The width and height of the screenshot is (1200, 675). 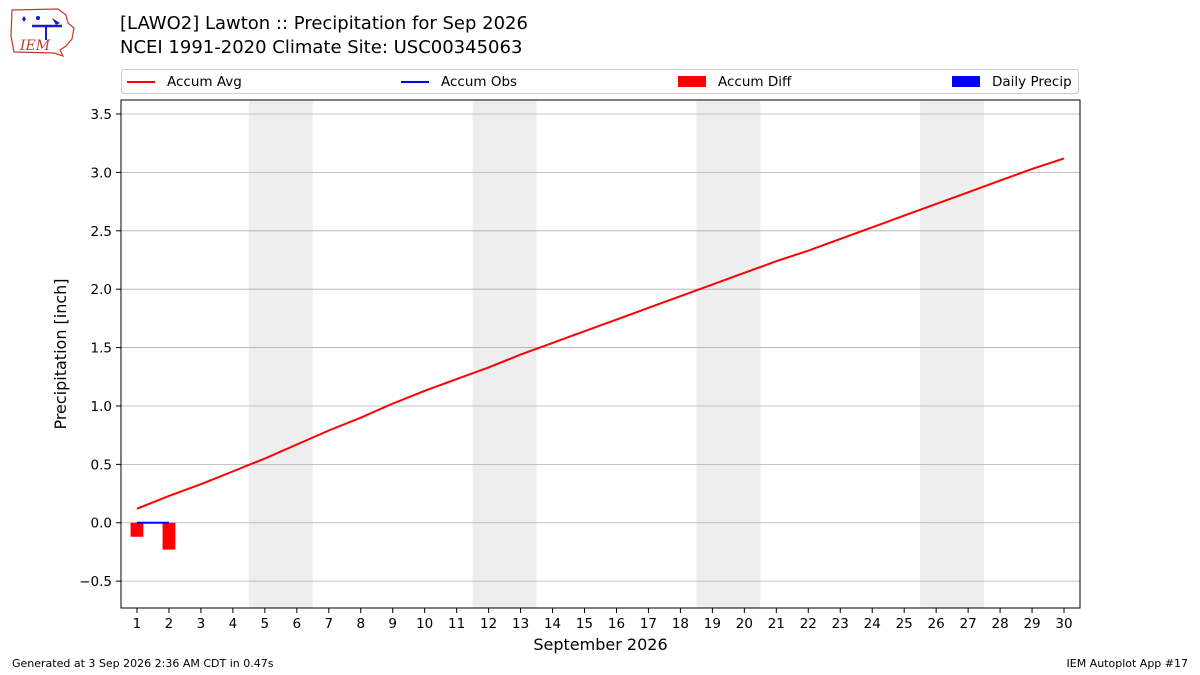 What do you see at coordinates (936, 624) in the screenshot?
I see `x-tick-label-26: 26` at bounding box center [936, 624].